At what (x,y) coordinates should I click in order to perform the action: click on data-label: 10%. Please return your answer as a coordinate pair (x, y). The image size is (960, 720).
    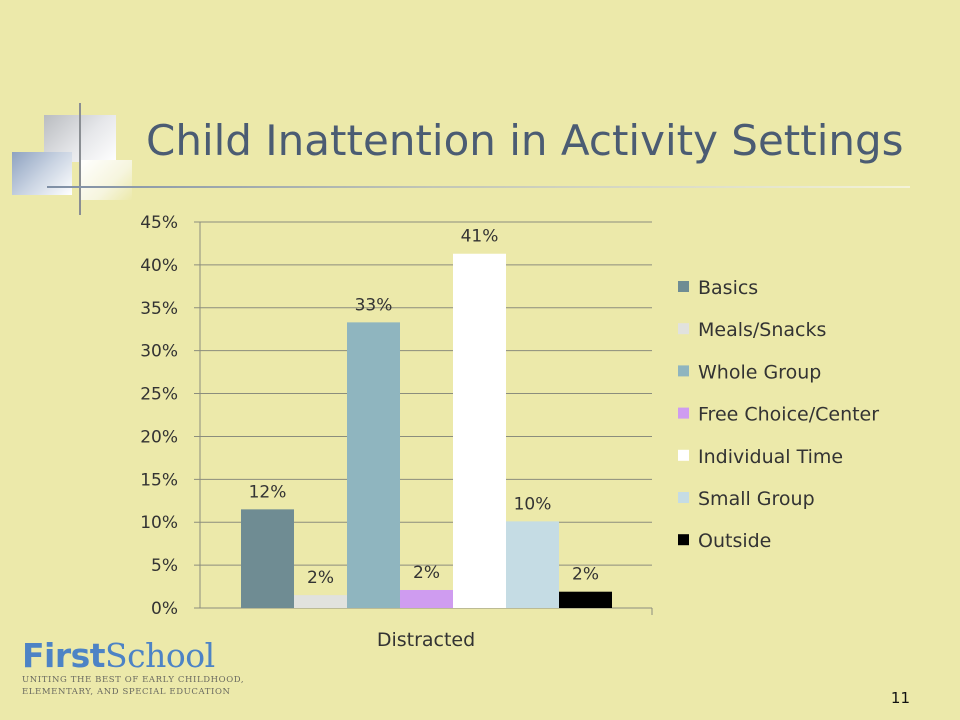
    Looking at the image, I should click on (533, 504).